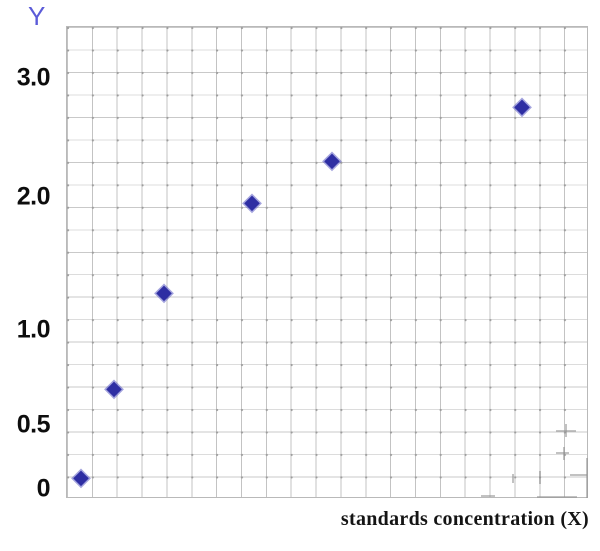 The height and width of the screenshot is (551, 600). What do you see at coordinates (464, 519) in the screenshot?
I see `x-axis-title: standards concentration (X)` at bounding box center [464, 519].